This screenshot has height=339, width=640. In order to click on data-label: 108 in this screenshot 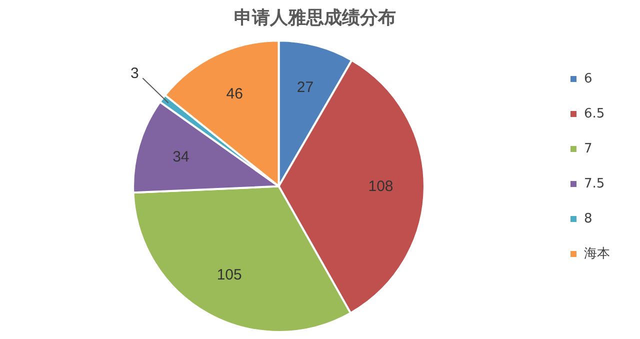, I will do `click(381, 186)`.